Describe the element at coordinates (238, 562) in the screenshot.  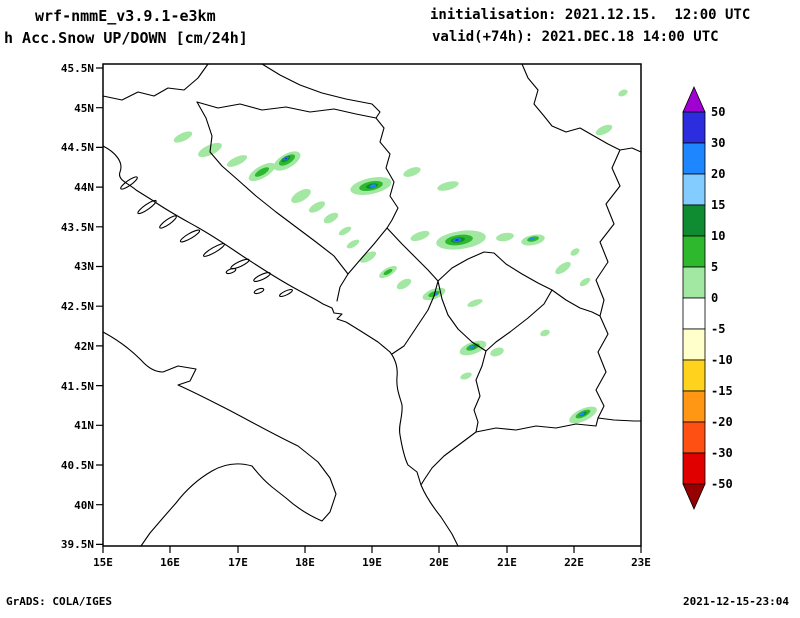
I see `lon-label: 17E` at that location.